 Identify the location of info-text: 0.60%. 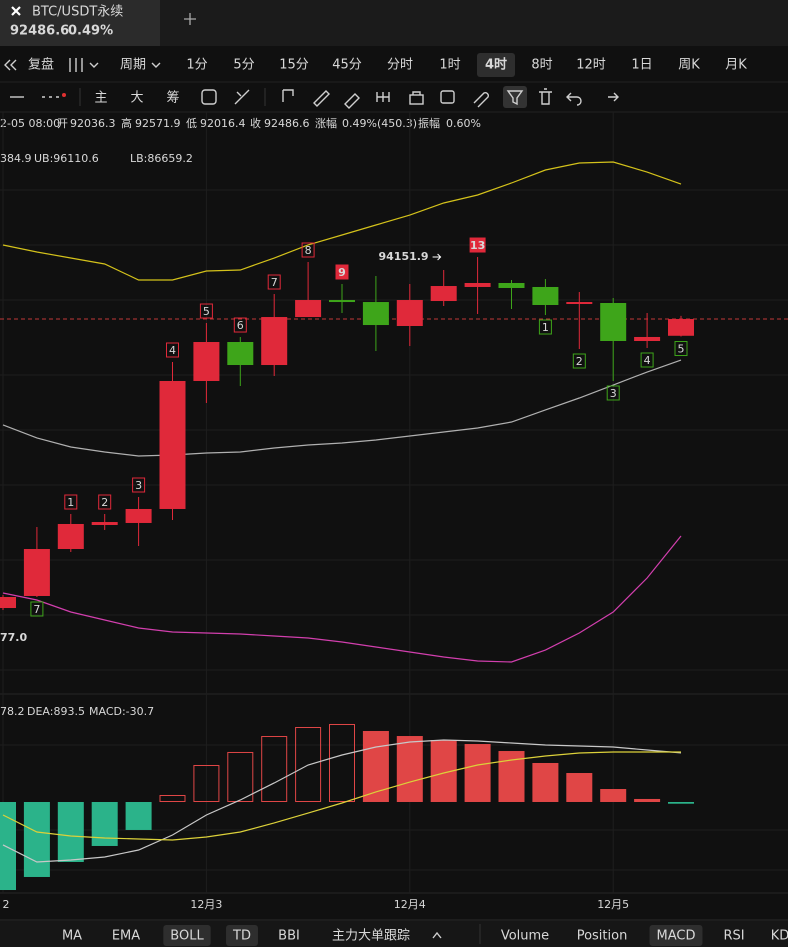
(463, 123).